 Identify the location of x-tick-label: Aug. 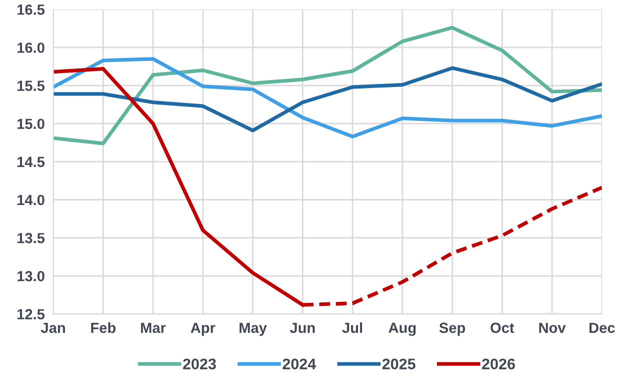
(402, 329).